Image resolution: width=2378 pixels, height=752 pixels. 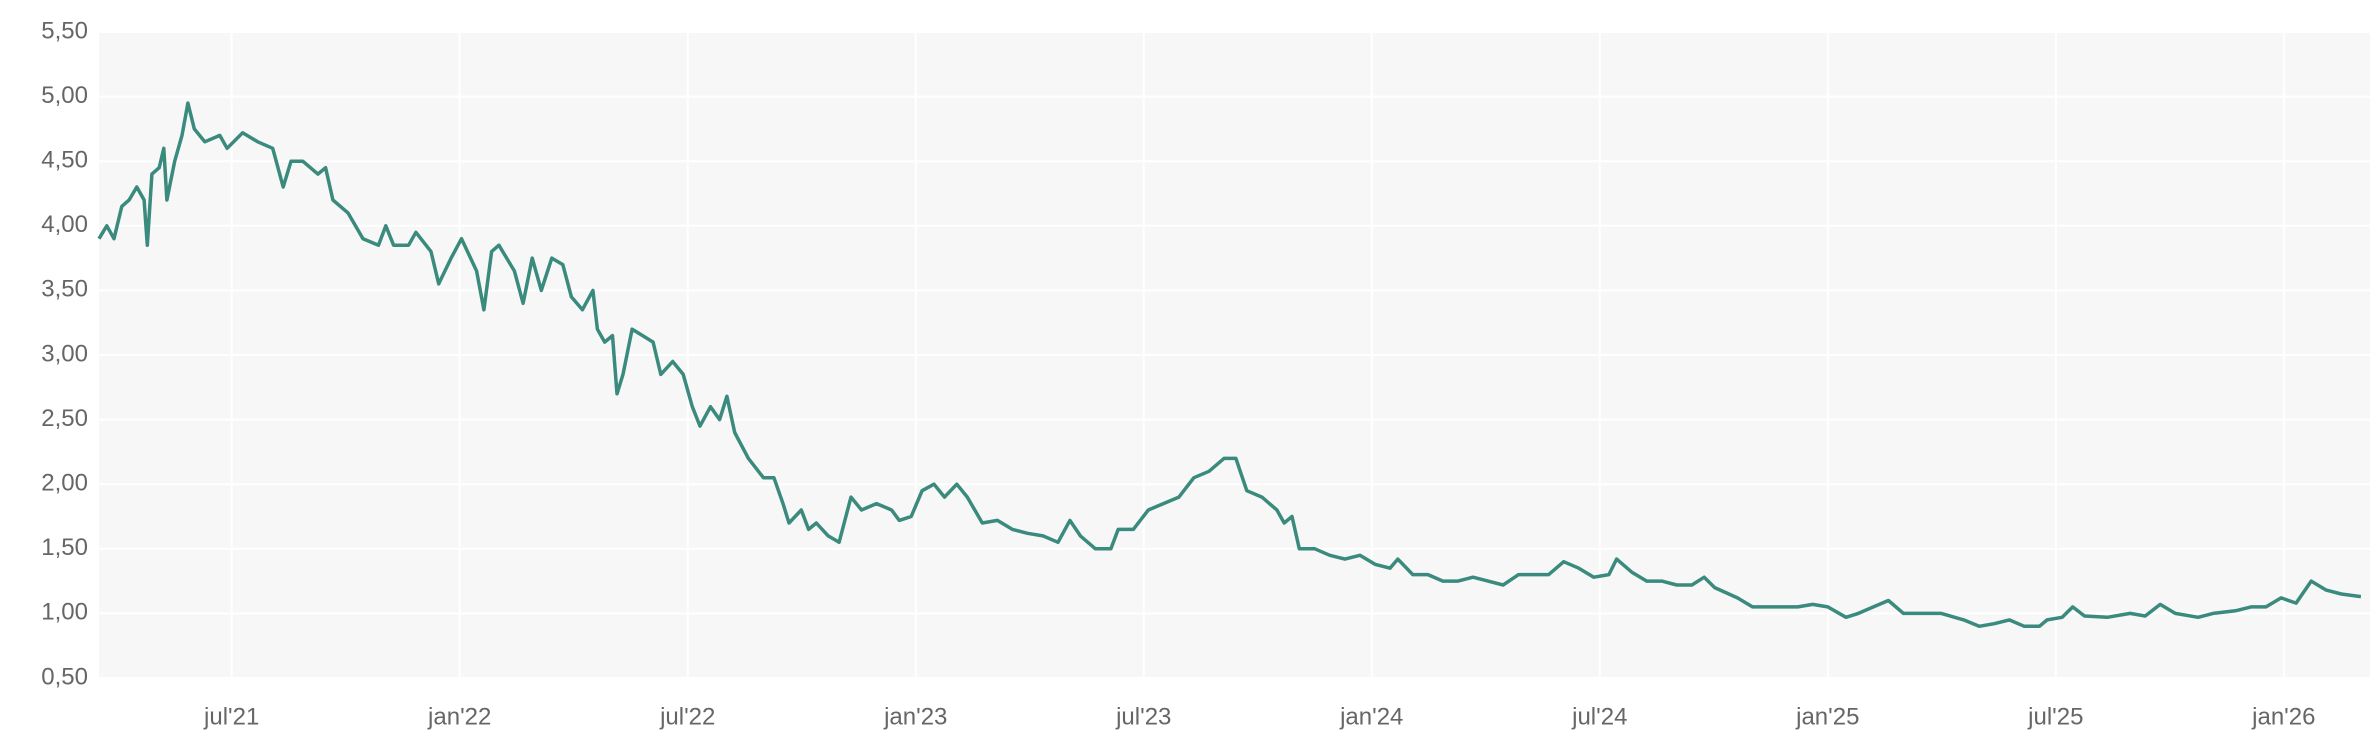 I want to click on y-tick-label: 3,50, so click(x=64, y=289).